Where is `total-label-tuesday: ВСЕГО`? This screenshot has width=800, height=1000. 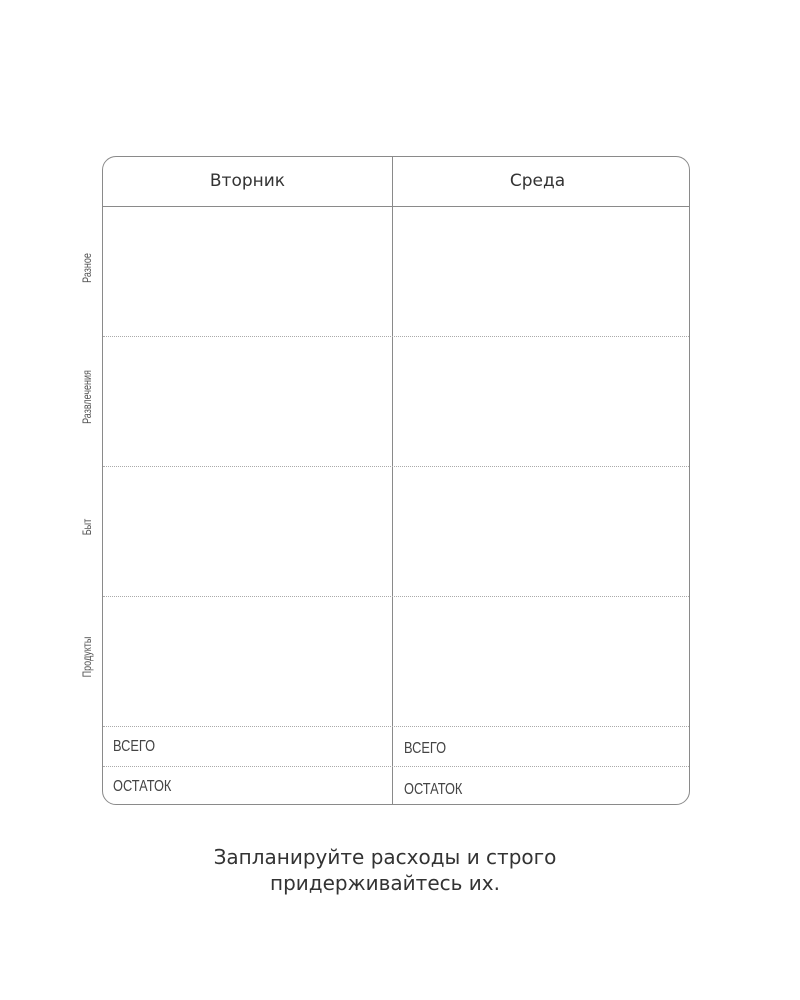
total-label-tuesday: ВСЕГО is located at coordinates (134, 746).